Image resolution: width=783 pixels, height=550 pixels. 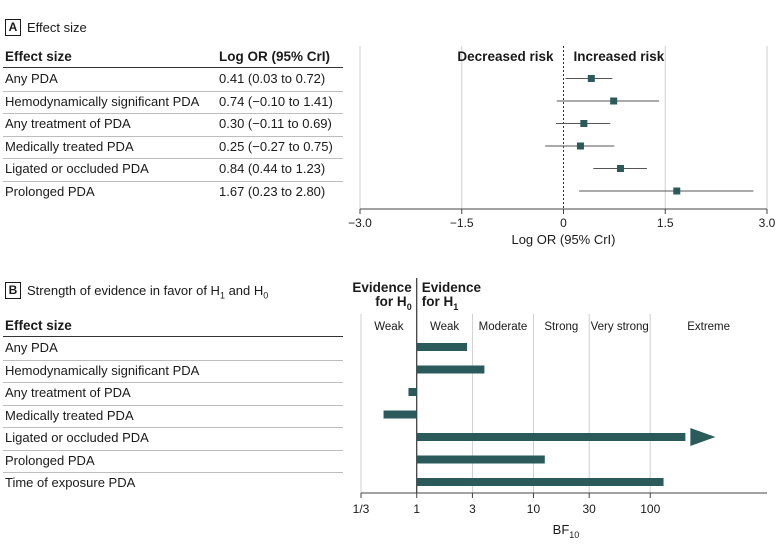 I want to click on panel-b-header-rule, so click(x=173, y=336).